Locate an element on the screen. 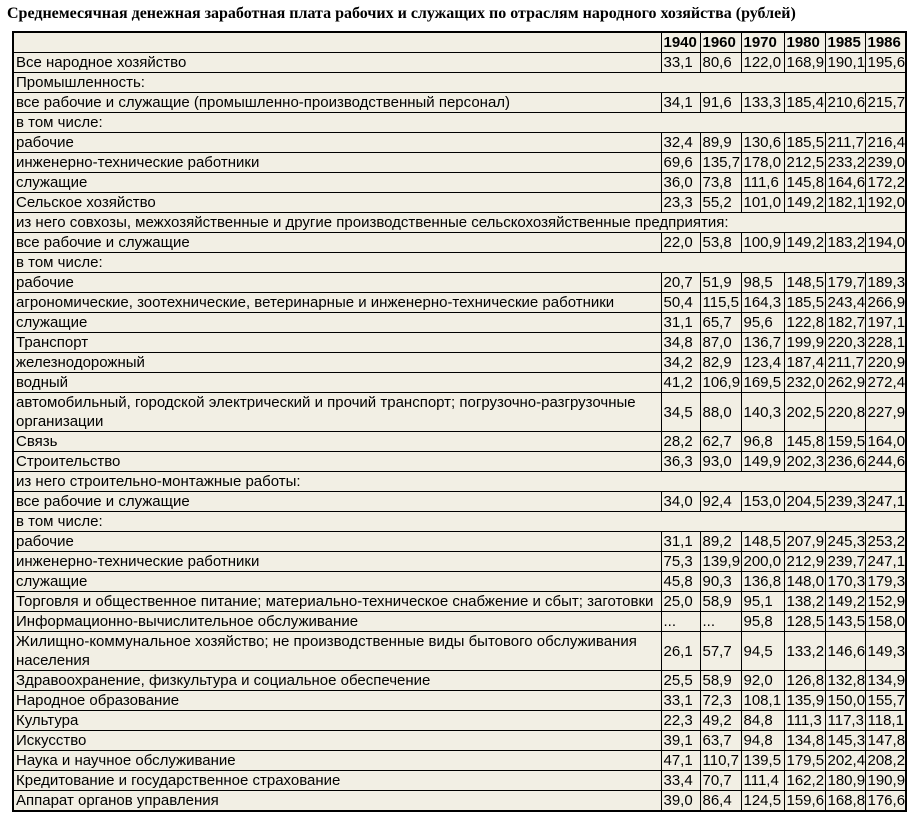  row-label: Все народное хозяйство is located at coordinates (337, 62).